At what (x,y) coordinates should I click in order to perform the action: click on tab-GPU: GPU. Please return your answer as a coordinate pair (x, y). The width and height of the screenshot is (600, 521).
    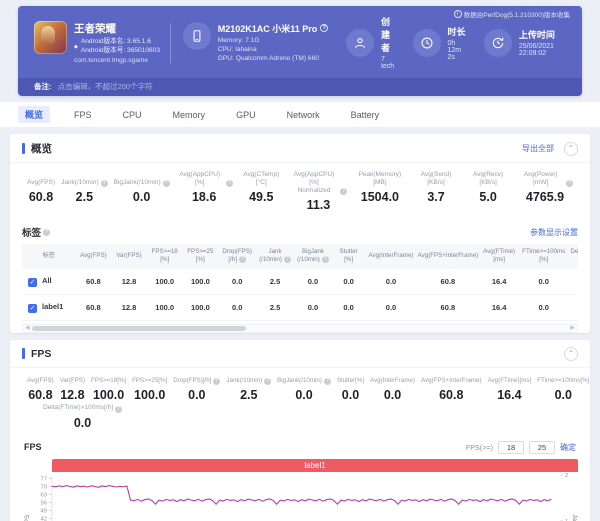
    Looking at the image, I should click on (246, 114).